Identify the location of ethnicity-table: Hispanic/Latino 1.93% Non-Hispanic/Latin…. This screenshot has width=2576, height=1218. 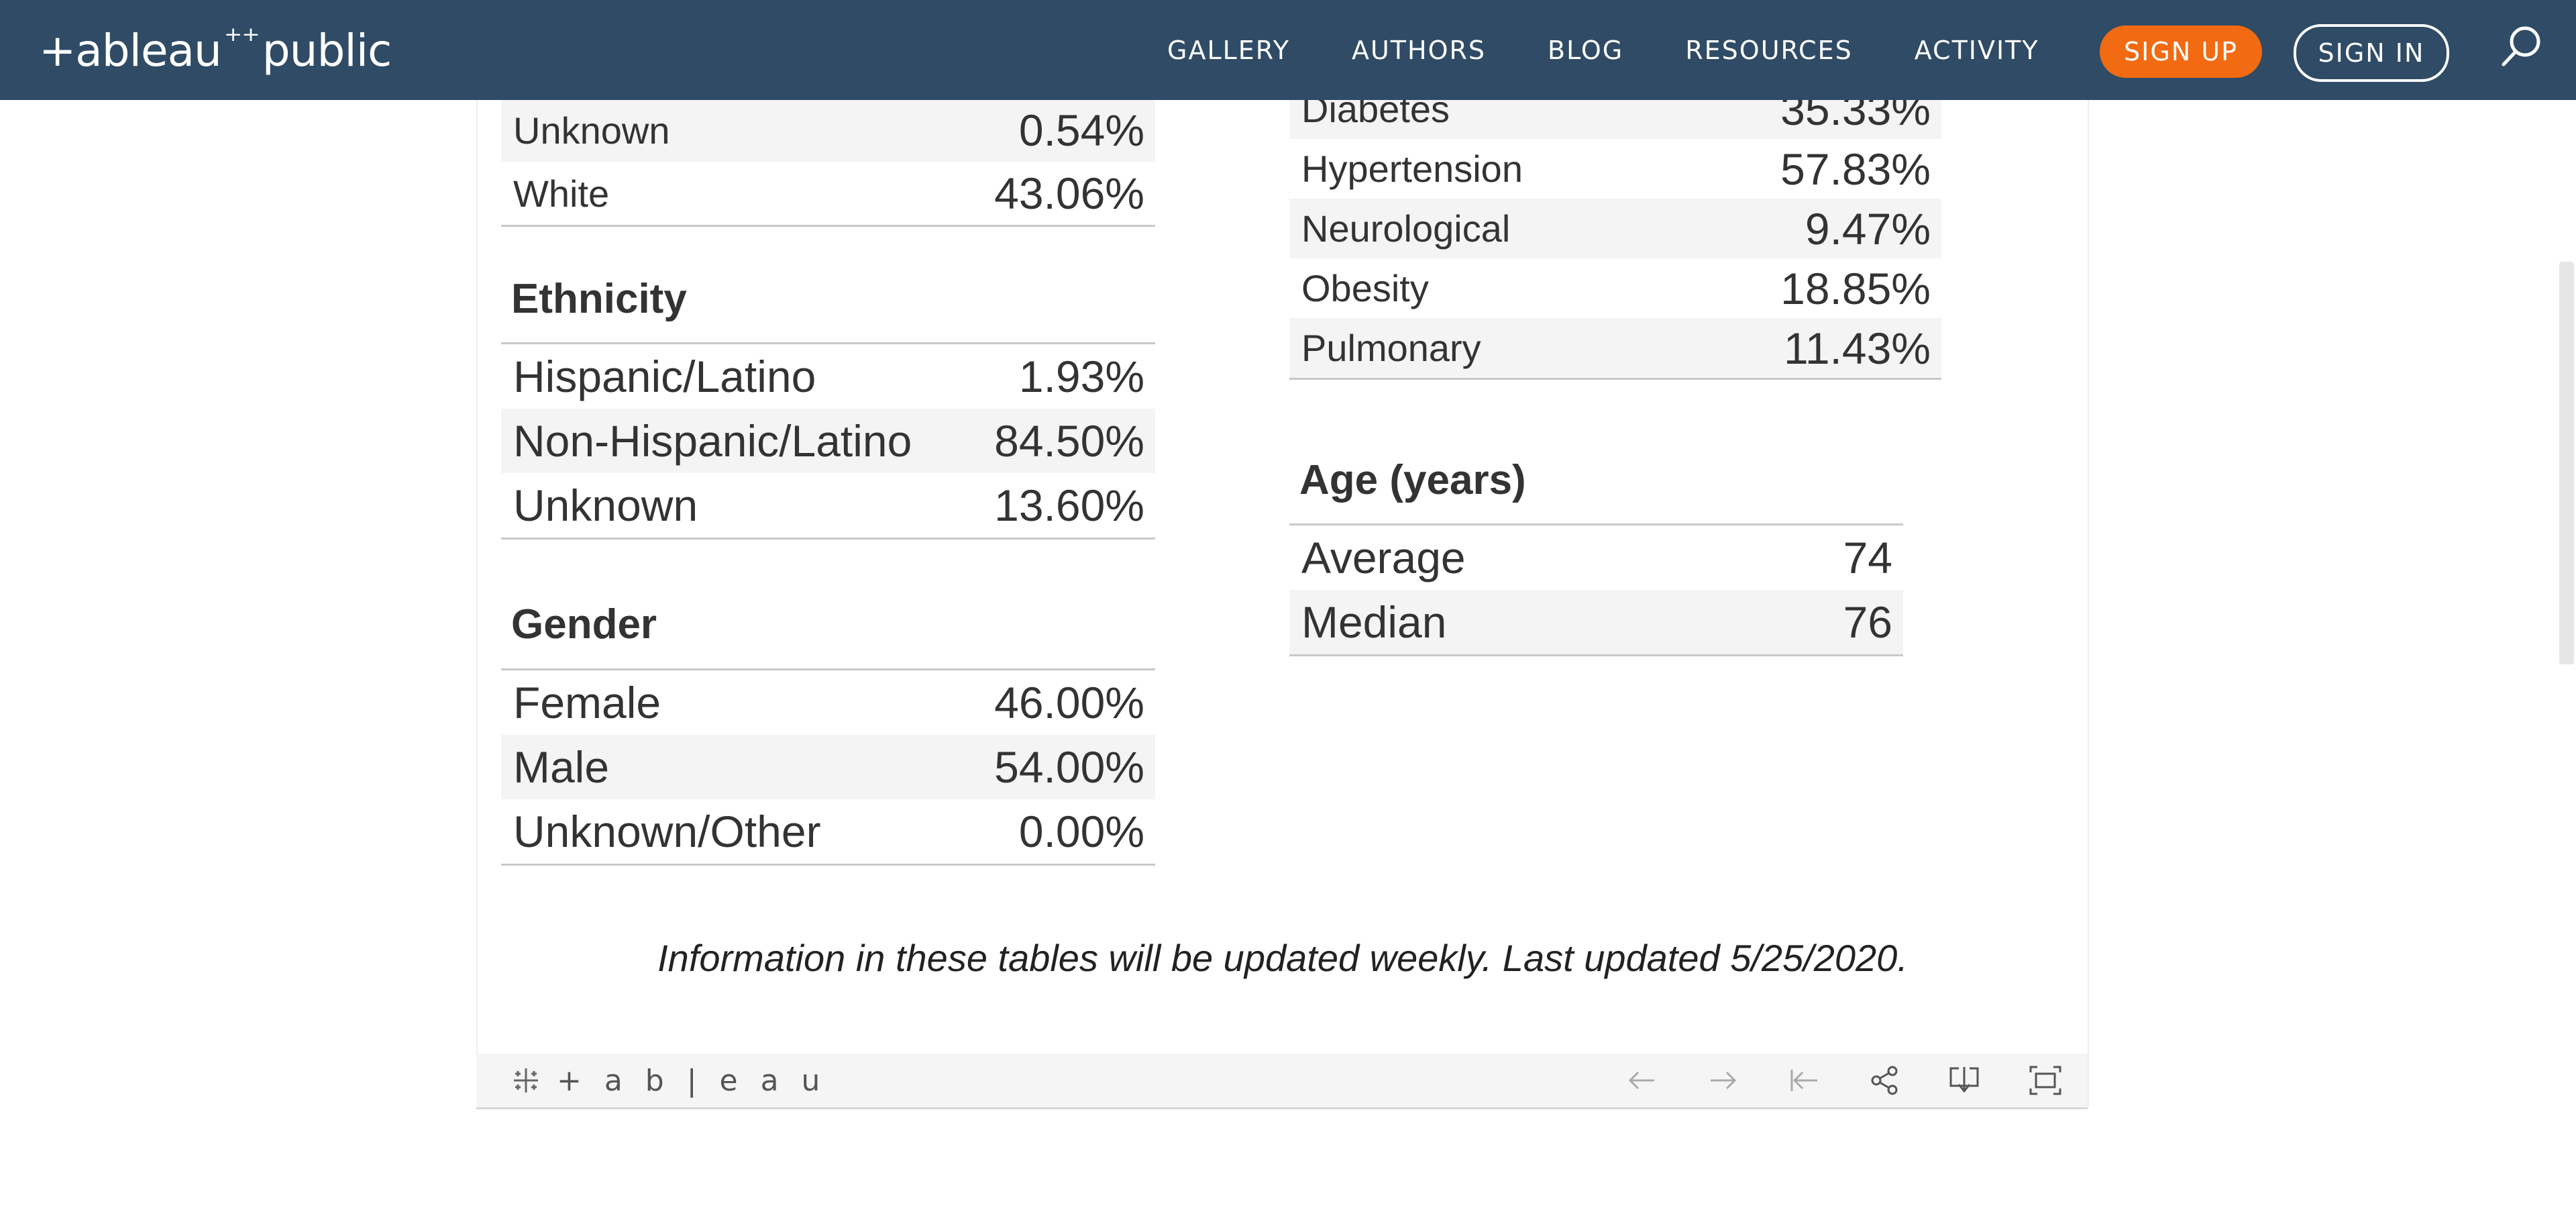
(828, 441).